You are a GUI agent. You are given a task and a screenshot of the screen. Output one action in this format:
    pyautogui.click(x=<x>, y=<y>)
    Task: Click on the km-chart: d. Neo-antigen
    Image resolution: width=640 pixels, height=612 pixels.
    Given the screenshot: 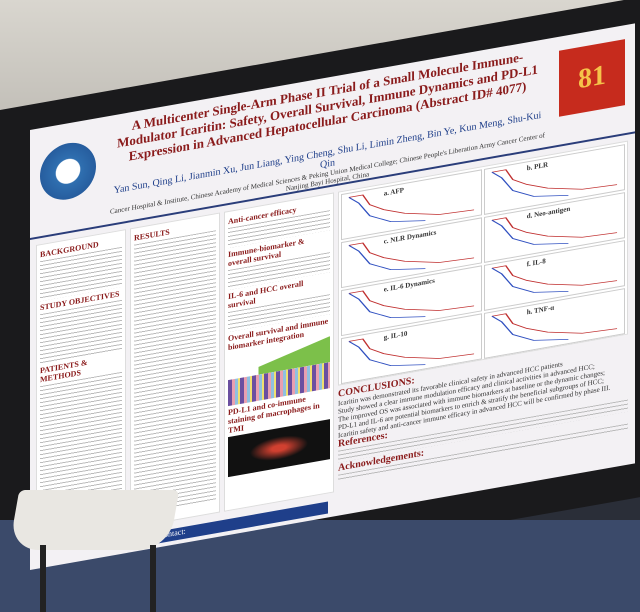 What is the action you would take?
    pyautogui.click(x=554, y=227)
    